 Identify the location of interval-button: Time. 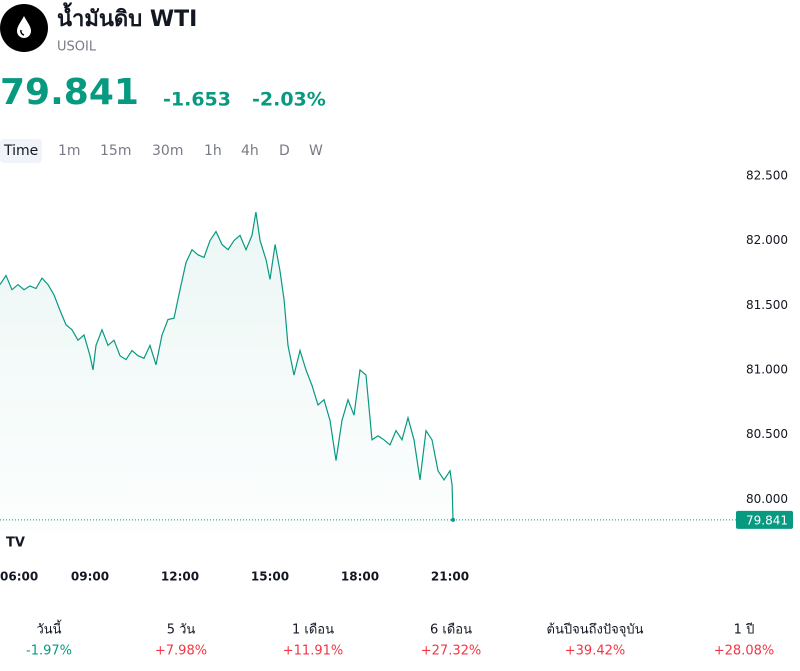
(20, 151).